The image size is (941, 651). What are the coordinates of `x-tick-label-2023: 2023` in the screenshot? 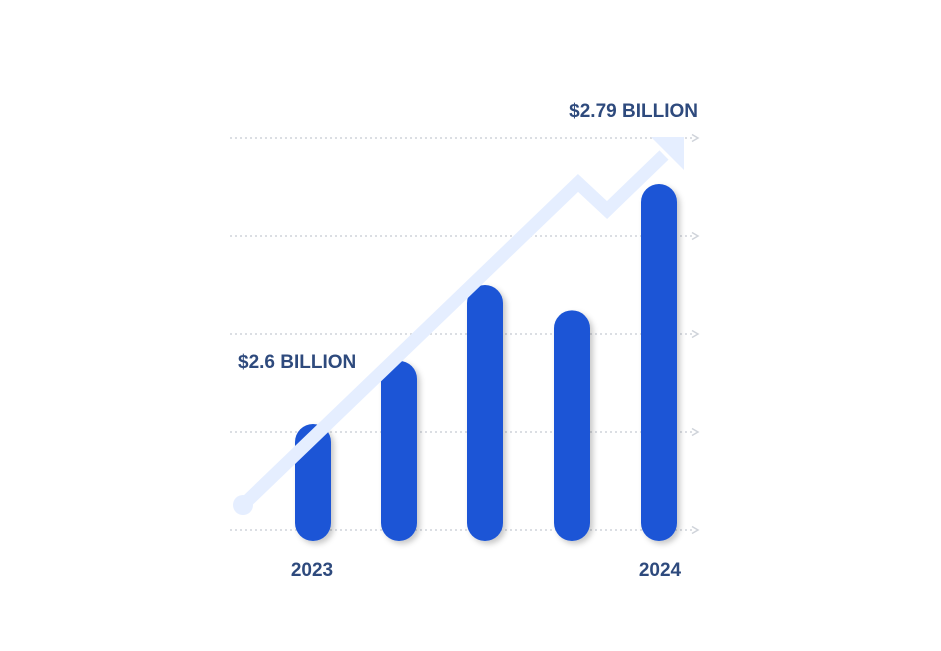 It's located at (312, 570).